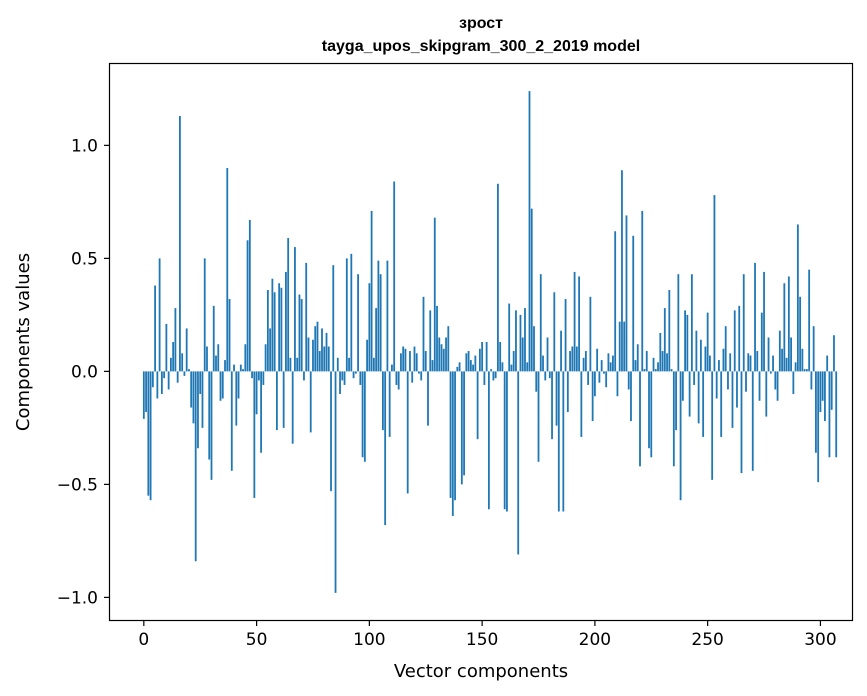  What do you see at coordinates (77, 598) in the screenshot?
I see `y-tick-label: −1.0` at bounding box center [77, 598].